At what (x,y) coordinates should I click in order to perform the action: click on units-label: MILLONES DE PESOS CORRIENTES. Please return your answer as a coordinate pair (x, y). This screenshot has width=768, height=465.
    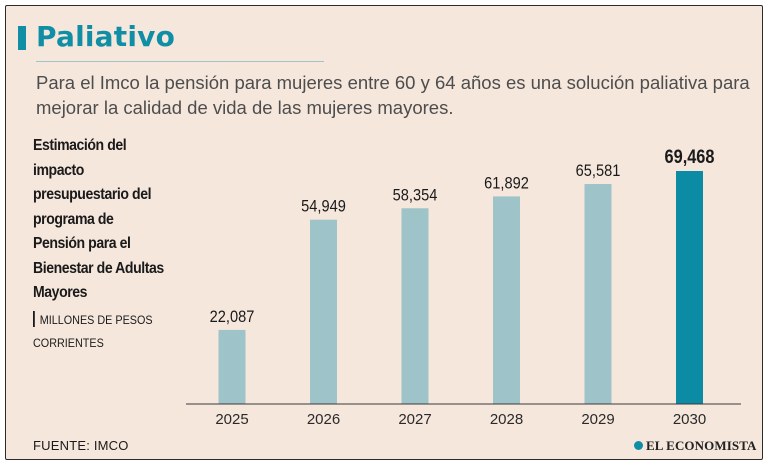
    Looking at the image, I should click on (93, 331).